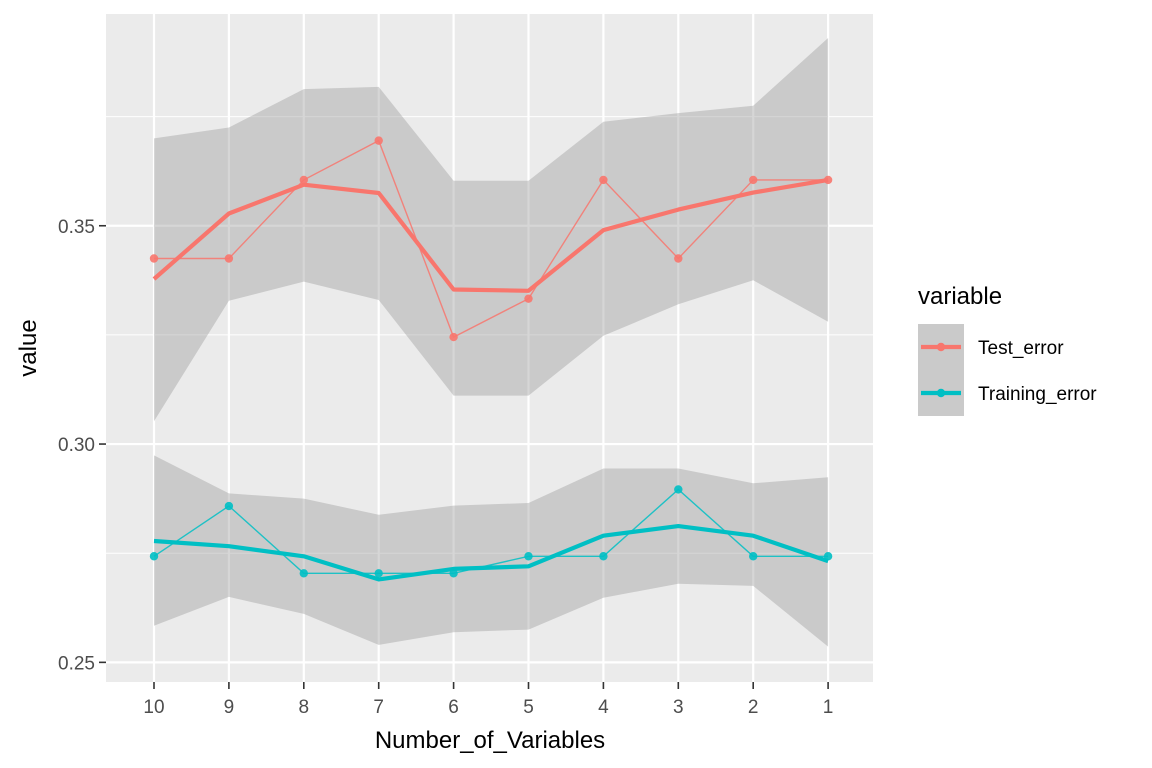 Image resolution: width=1152 pixels, height=768 pixels. Describe the element at coordinates (960, 296) in the screenshot. I see `legend-title: variable` at that location.